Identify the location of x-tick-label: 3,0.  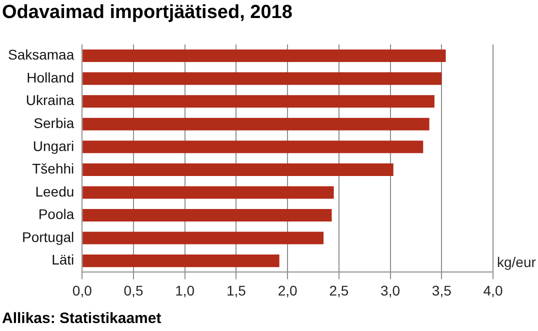
(390, 290).